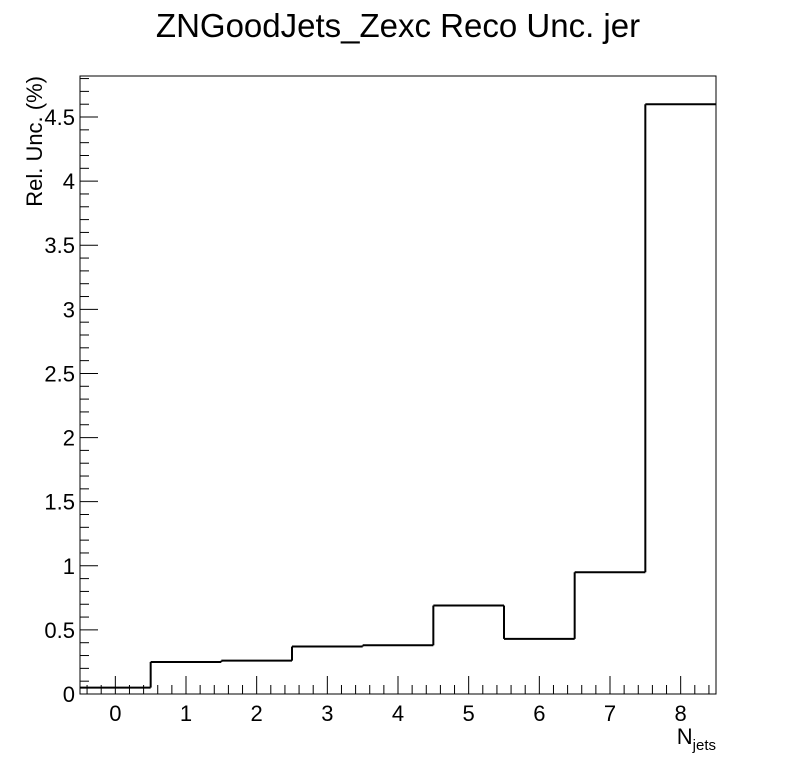  What do you see at coordinates (69, 566) in the screenshot?
I see `y-tick-label: 1` at bounding box center [69, 566].